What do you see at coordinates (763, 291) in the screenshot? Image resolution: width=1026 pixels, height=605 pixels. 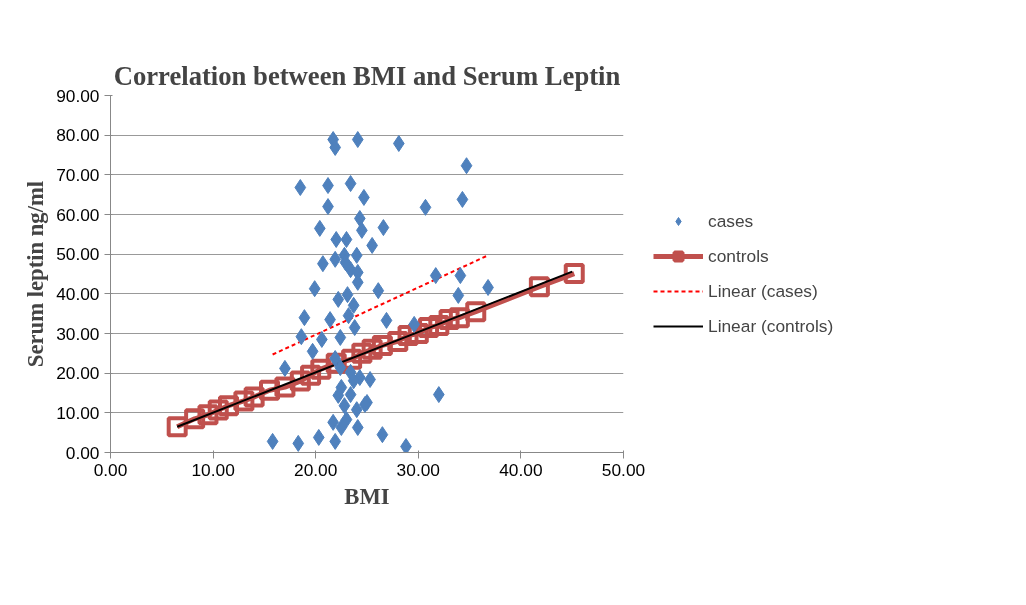 I see `legend-label: Linear (cases)` at bounding box center [763, 291].